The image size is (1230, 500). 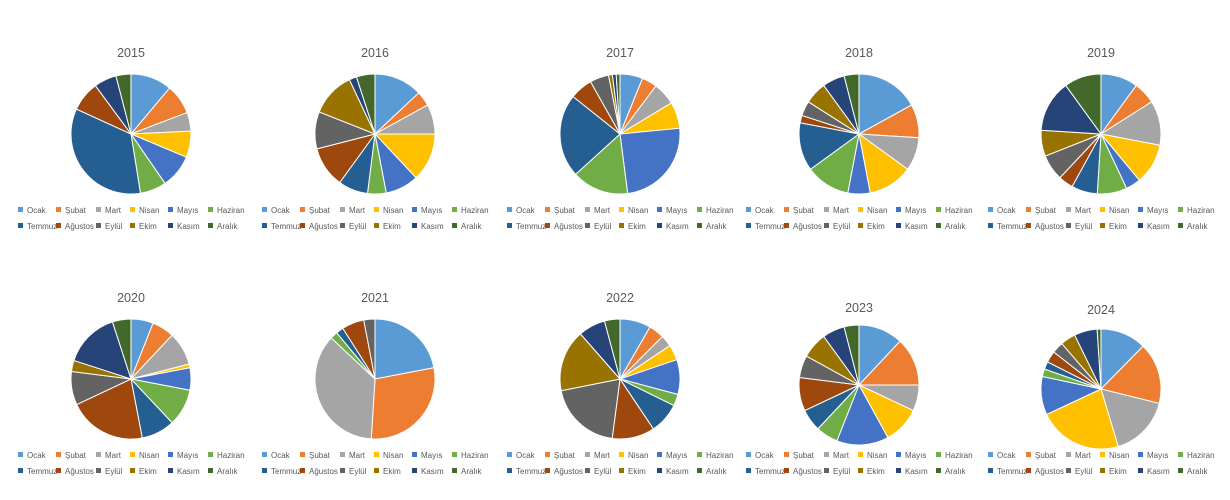 What do you see at coordinates (632, 472) in the screenshot?
I see `legend-item-ekim: Ekim` at bounding box center [632, 472].